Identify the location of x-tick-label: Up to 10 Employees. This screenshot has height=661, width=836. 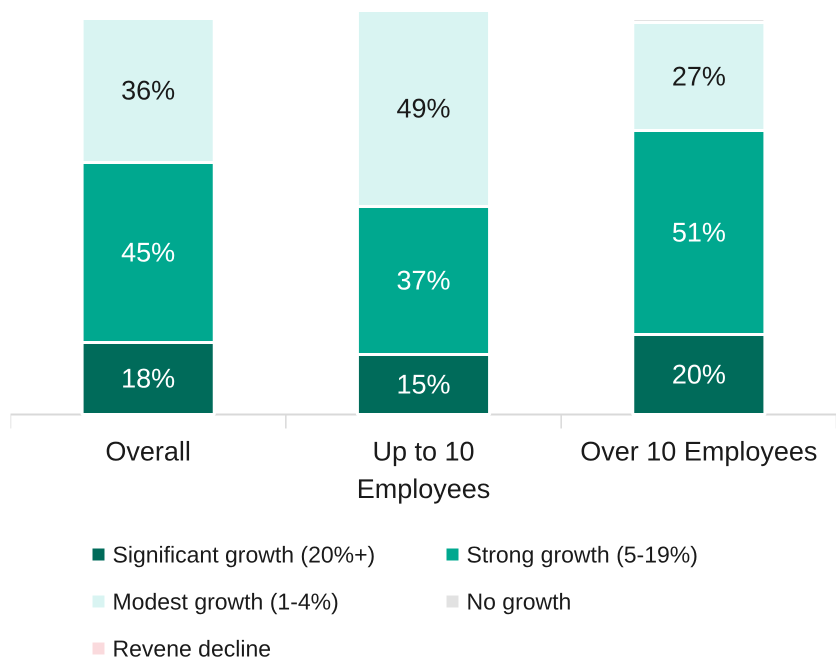
(423, 470).